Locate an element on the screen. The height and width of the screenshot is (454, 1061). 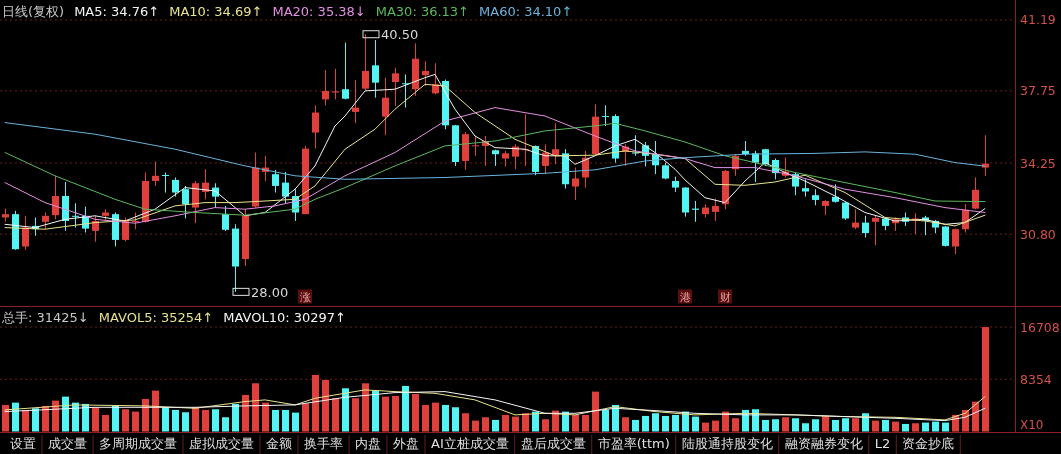
text: 外盘 is located at coordinates (406, 443).